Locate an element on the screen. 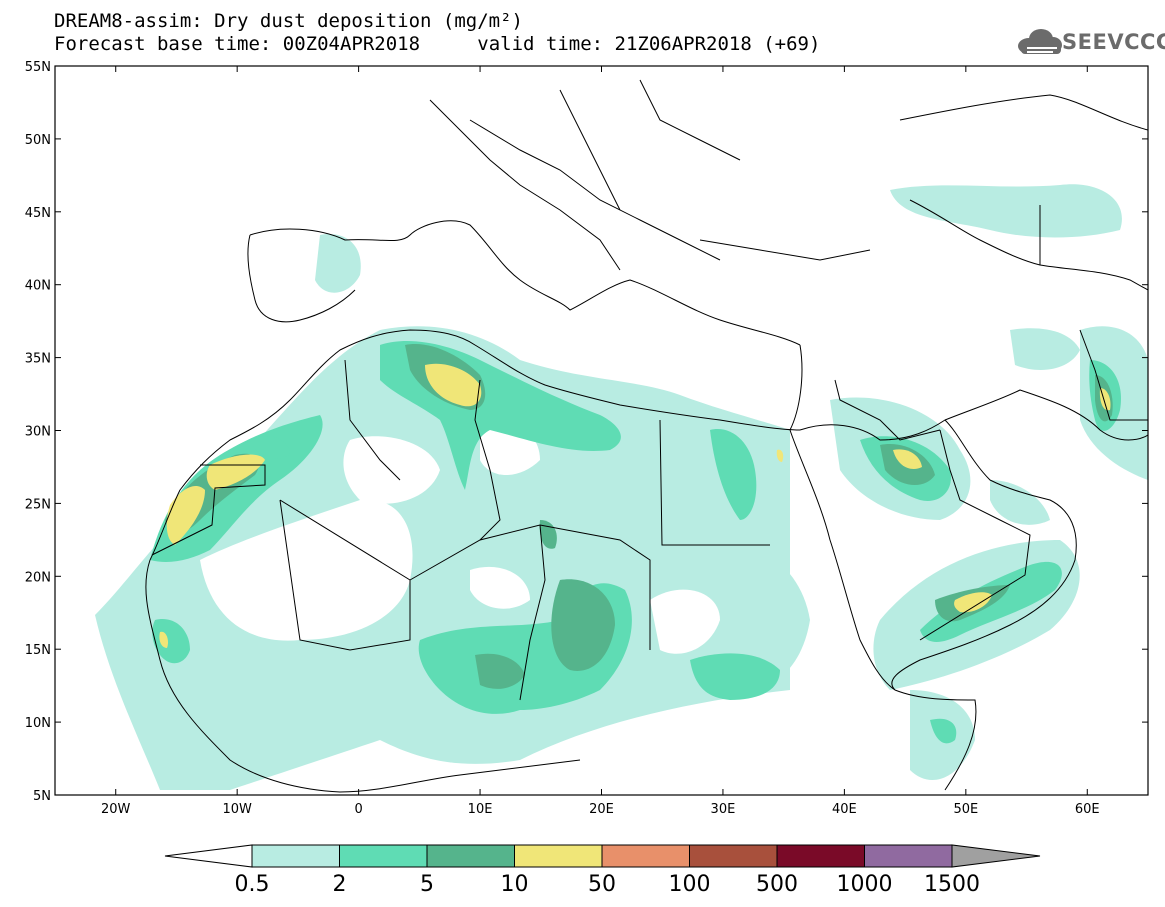  lat-tick-label: 50N is located at coordinates (38, 140).